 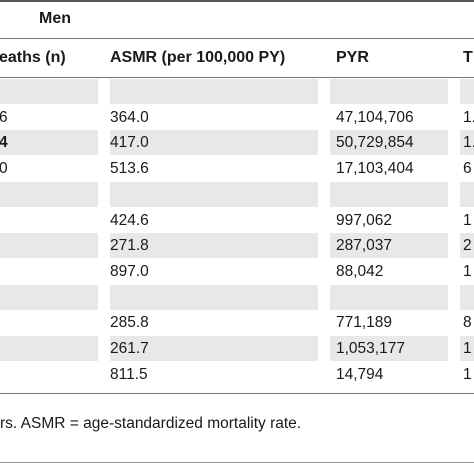 I want to click on cell-deaths: 4, so click(x=4, y=143).